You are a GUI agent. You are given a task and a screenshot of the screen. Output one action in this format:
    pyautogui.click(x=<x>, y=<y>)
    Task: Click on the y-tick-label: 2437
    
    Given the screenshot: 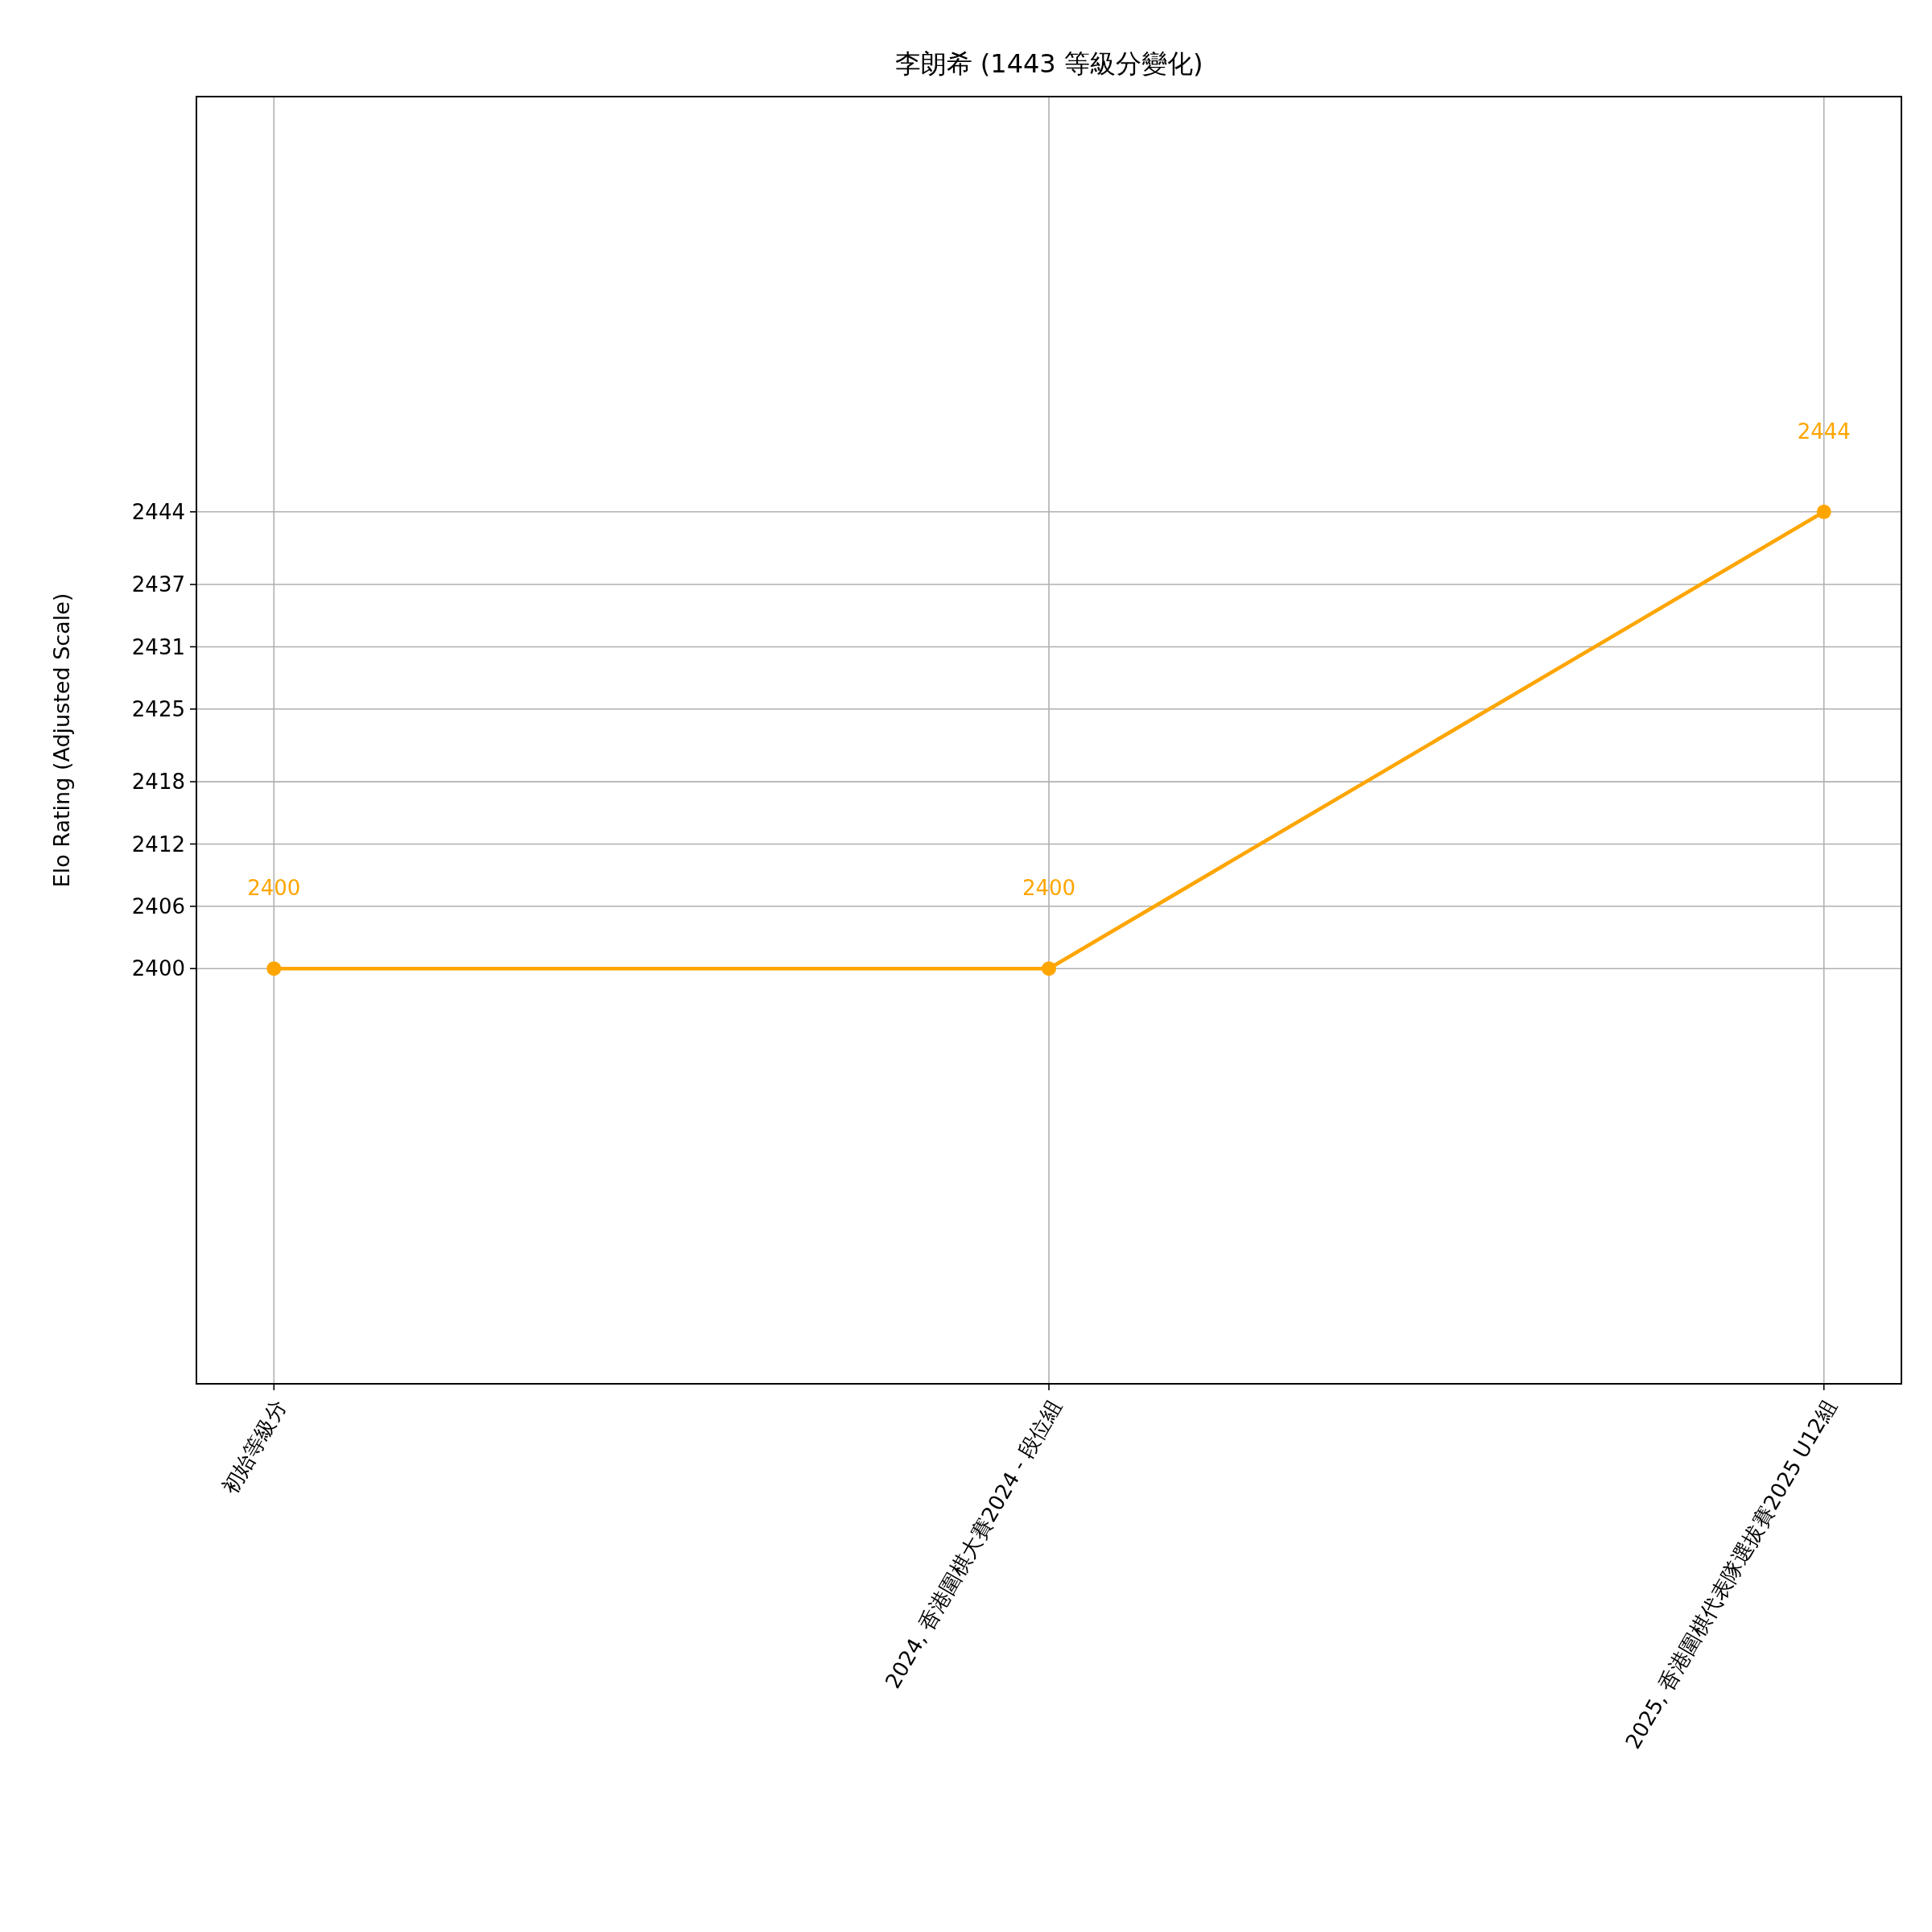 What is the action you would take?
    pyautogui.click(x=158, y=584)
    